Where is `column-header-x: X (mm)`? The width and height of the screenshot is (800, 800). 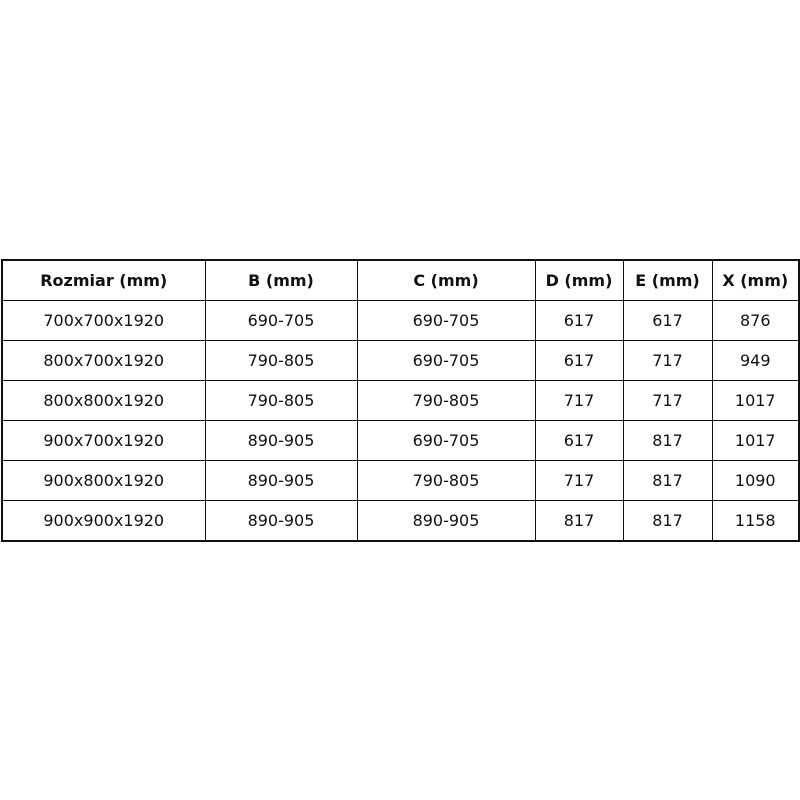
column-header-x: X (mm) is located at coordinates (755, 280).